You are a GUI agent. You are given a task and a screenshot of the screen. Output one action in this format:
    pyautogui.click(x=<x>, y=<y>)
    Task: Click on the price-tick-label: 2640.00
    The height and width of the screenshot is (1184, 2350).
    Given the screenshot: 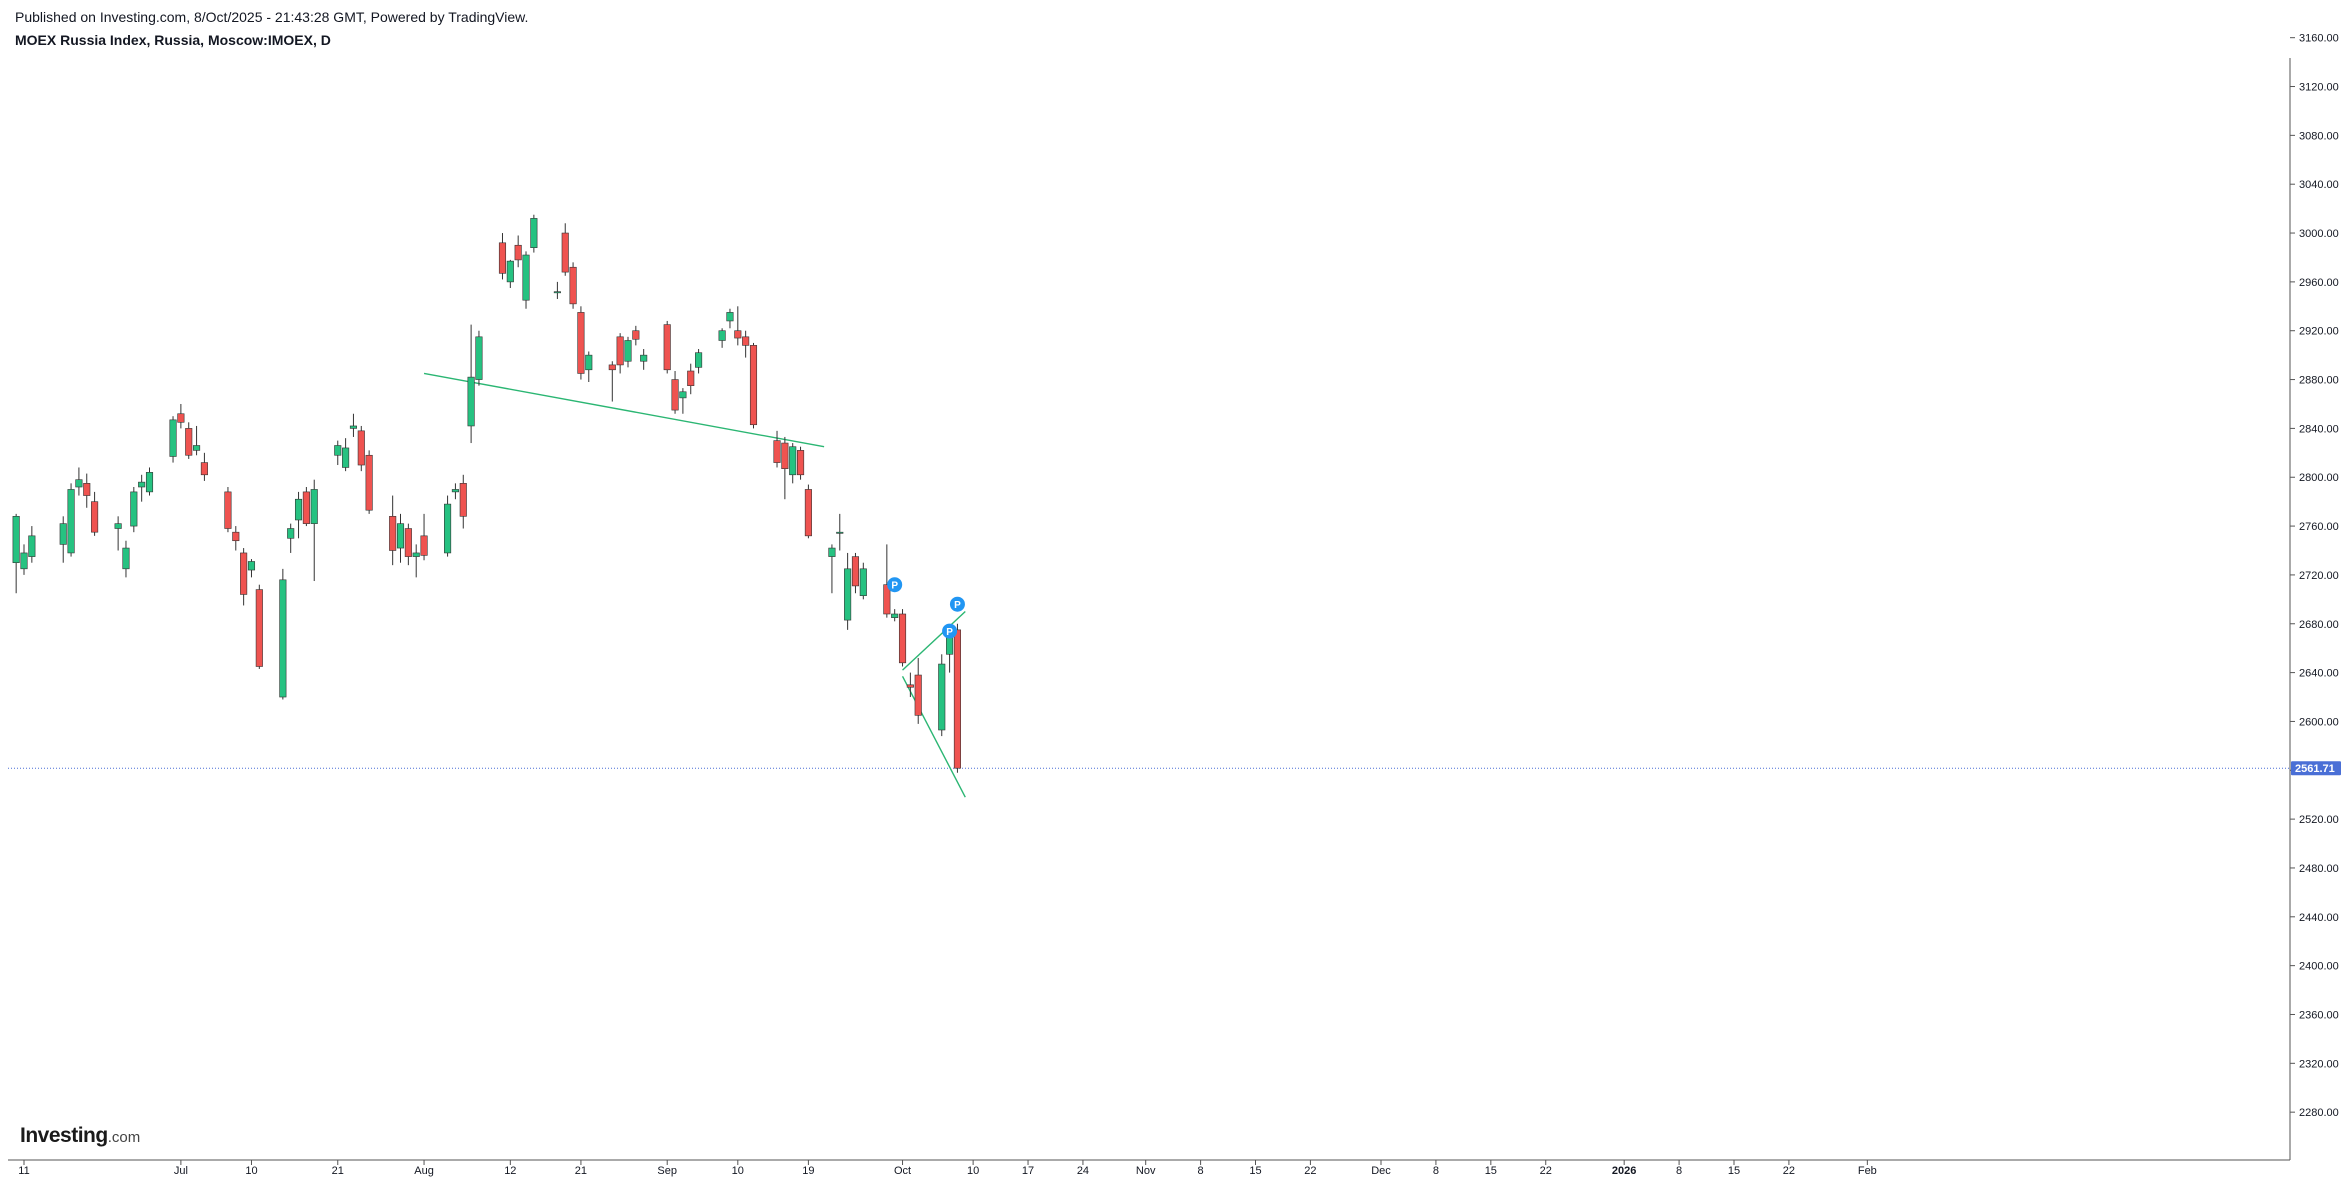 What is the action you would take?
    pyautogui.click(x=2319, y=674)
    